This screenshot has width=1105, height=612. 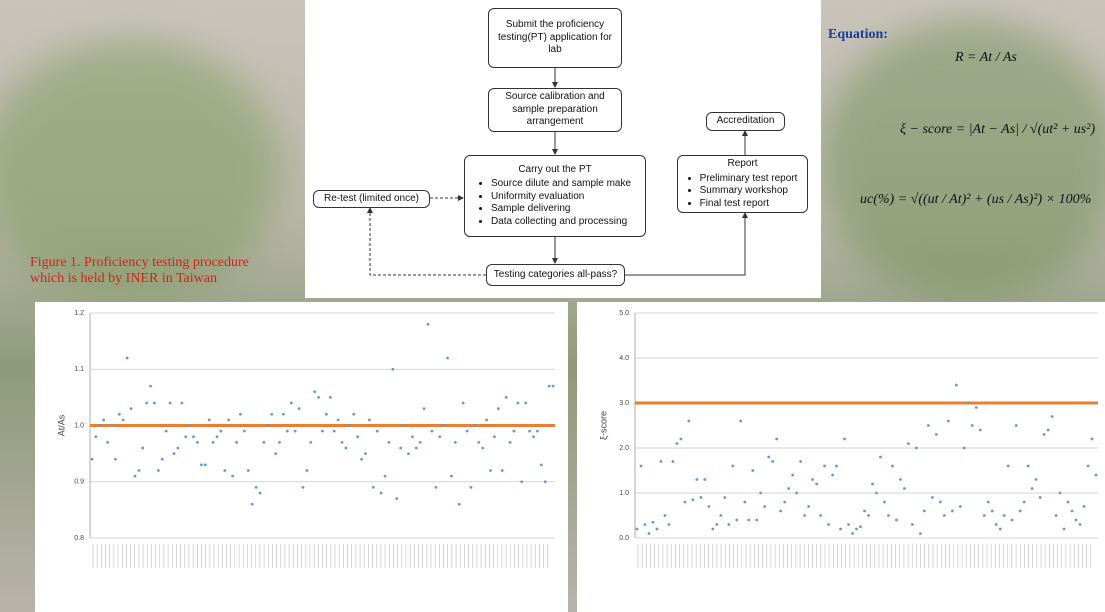 What do you see at coordinates (123, 278) in the screenshot?
I see `caption-line: which is held by INER in Taiwan` at bounding box center [123, 278].